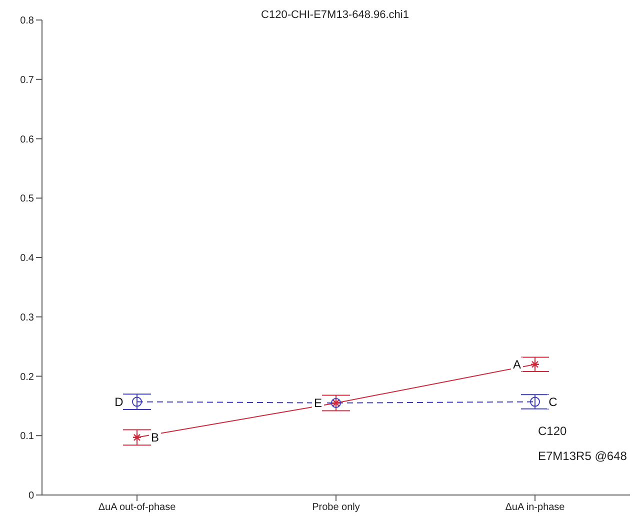  I want to click on y-tick-label: 0.8, so click(27, 21).